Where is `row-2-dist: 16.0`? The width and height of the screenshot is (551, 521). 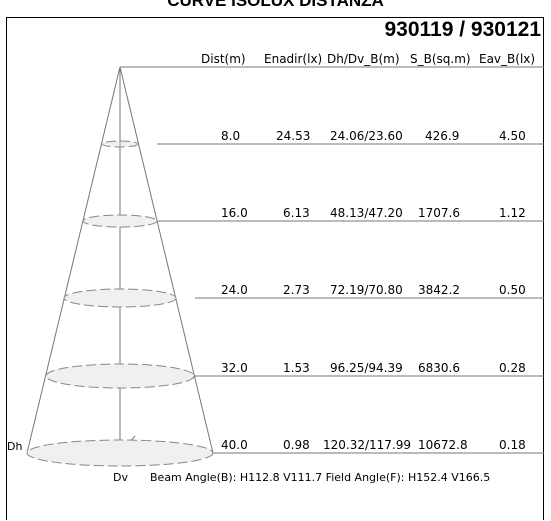 row-2-dist: 16.0 is located at coordinates (234, 213).